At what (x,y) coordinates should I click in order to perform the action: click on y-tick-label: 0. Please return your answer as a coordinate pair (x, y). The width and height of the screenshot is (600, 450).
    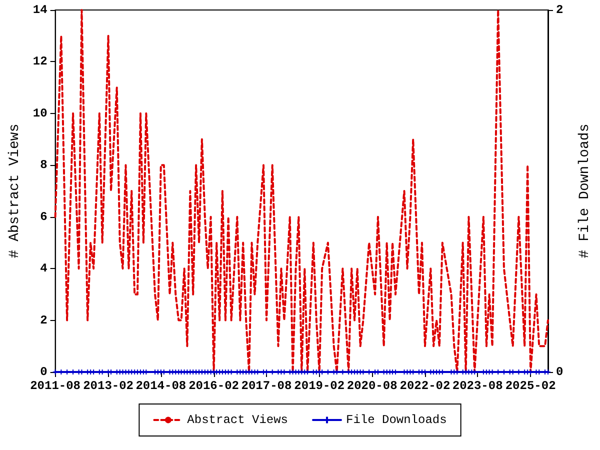
    Looking at the image, I should click on (44, 372).